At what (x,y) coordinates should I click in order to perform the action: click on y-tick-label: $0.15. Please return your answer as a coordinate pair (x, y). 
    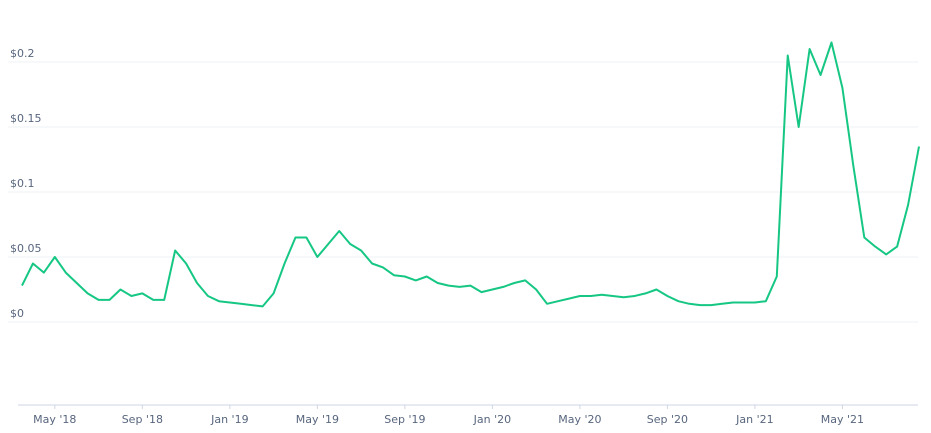
    Looking at the image, I should click on (26, 118).